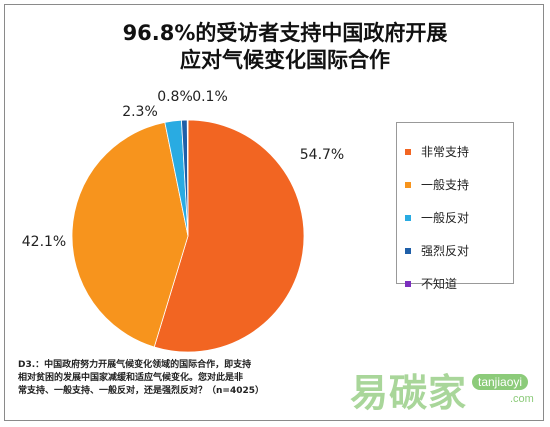  Describe the element at coordinates (459, 283) in the screenshot. I see `legend-item: 不知道` at that location.